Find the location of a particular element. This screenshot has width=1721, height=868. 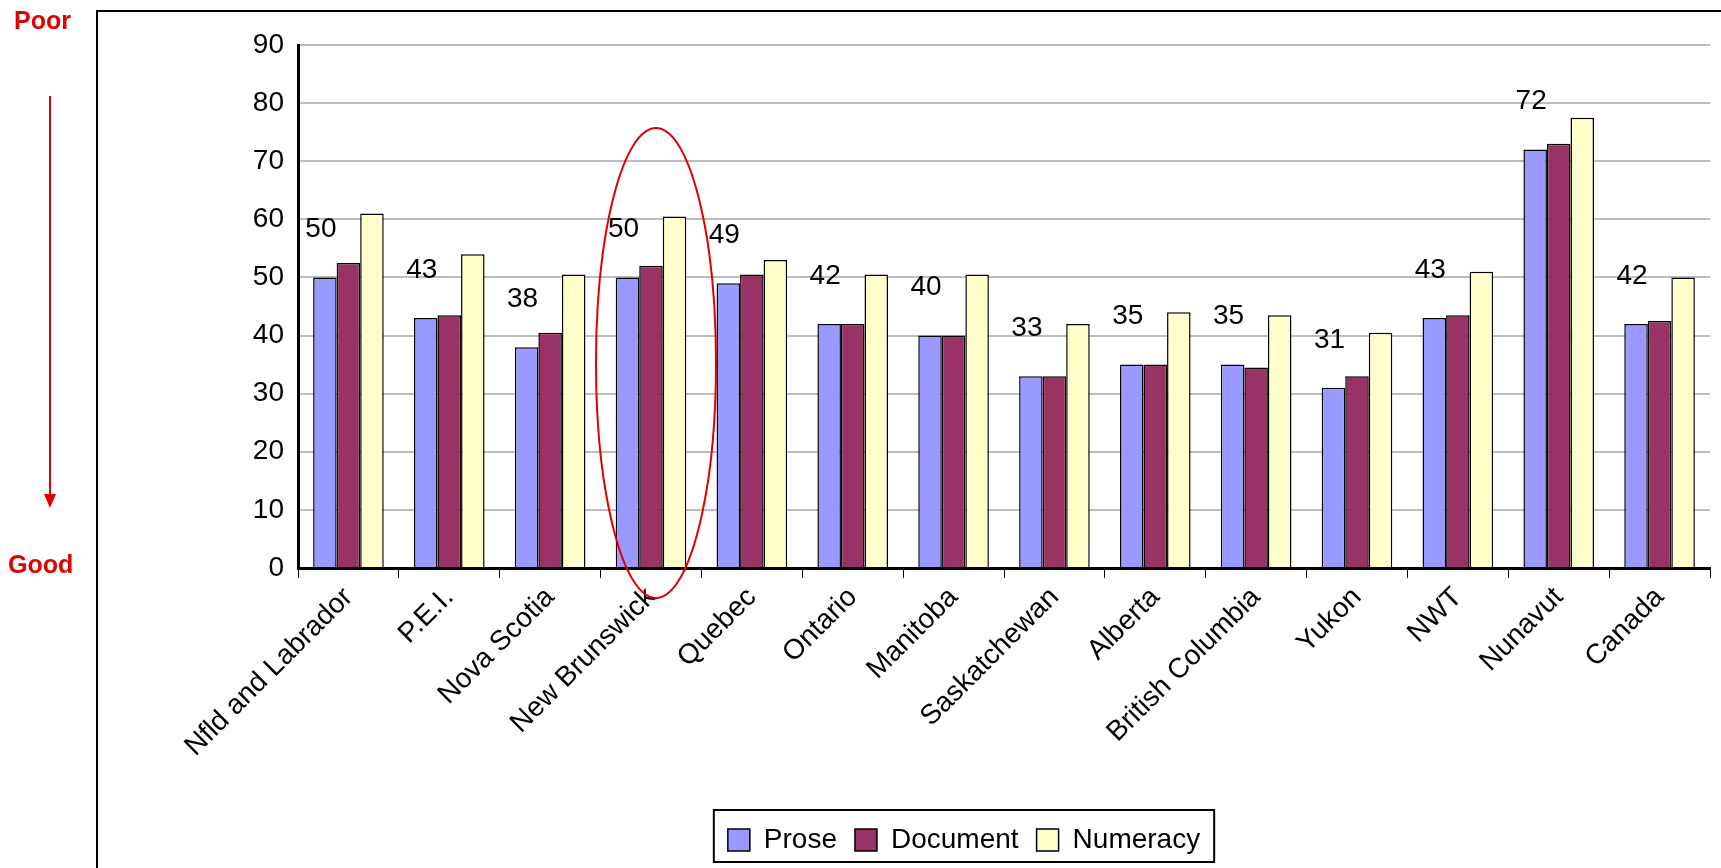

y-tick-label: 90 is located at coordinates (268, 43).